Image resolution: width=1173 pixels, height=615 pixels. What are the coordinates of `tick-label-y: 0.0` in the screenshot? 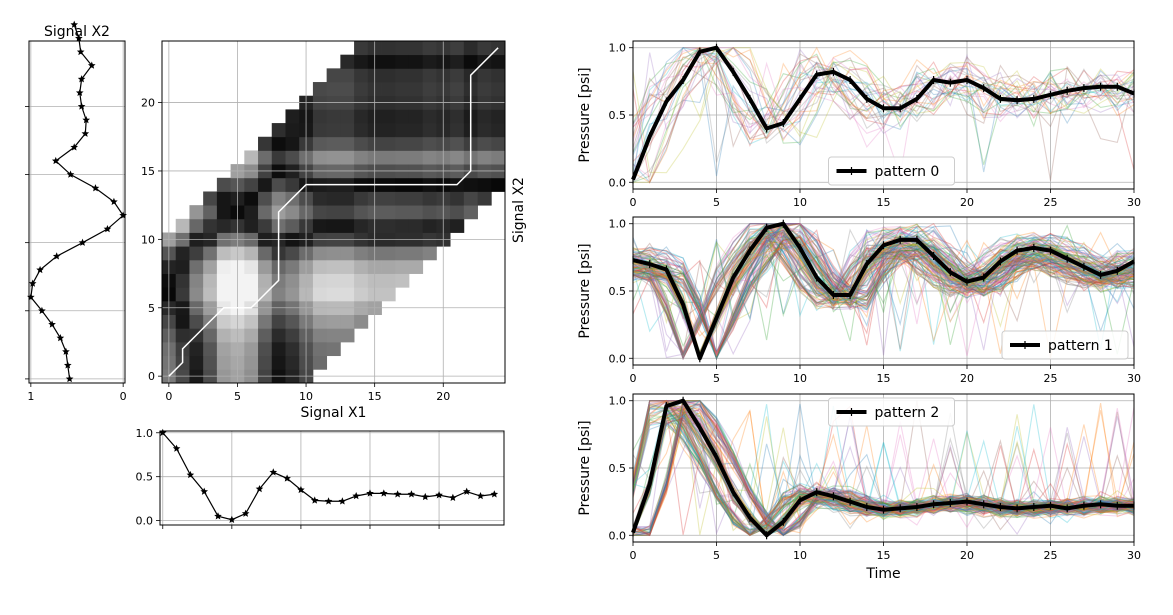 It's located at (145, 521).